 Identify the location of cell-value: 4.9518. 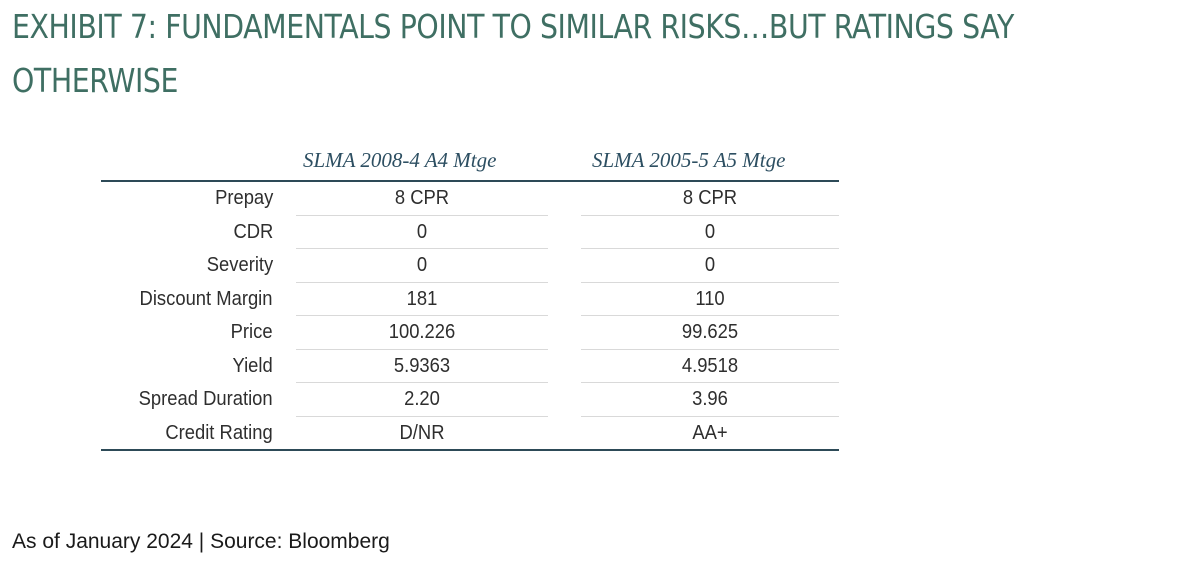
(710, 365).